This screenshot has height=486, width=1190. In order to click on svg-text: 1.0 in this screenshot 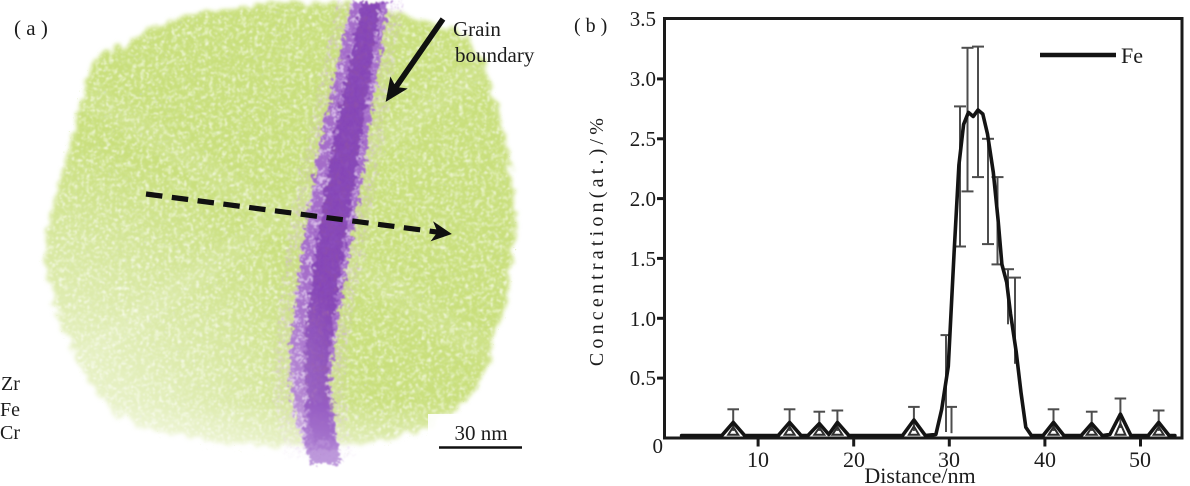, I will do `click(643, 319)`.